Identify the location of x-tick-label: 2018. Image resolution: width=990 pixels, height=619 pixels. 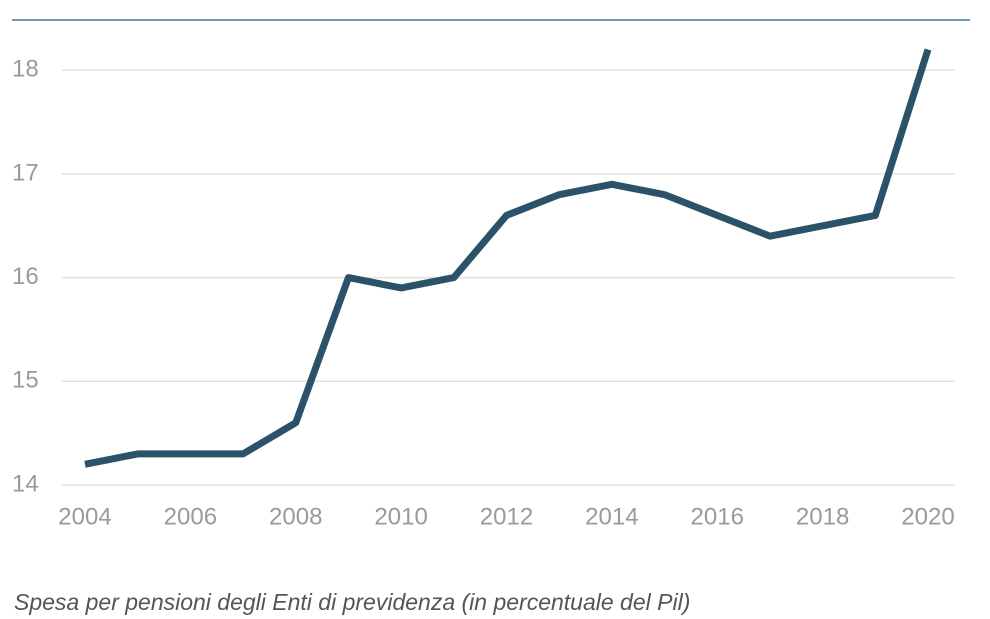
(822, 516).